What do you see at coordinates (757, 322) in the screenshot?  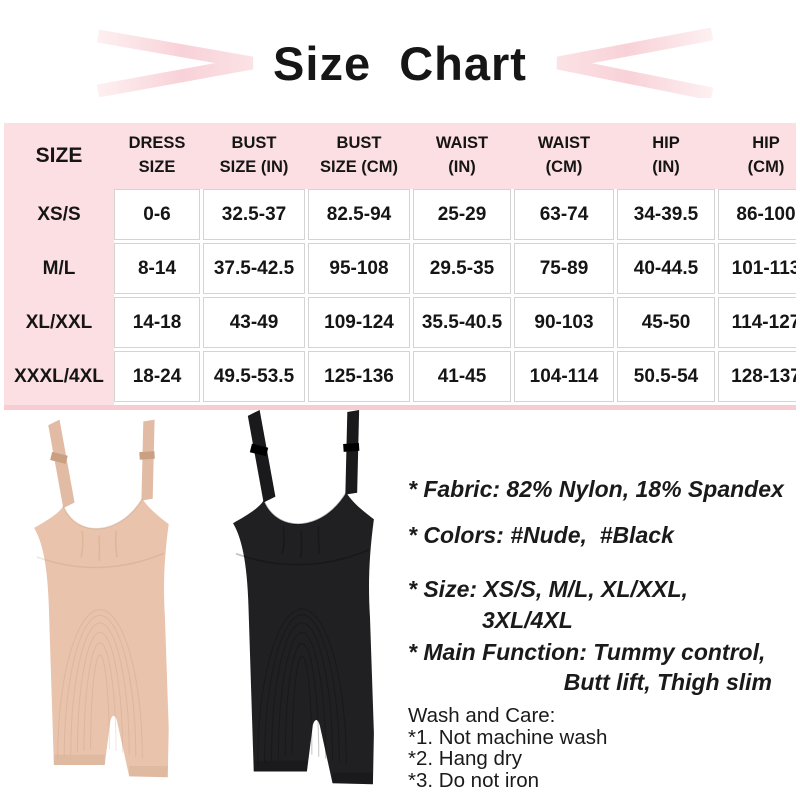 I see `table-cell: 114-127` at bounding box center [757, 322].